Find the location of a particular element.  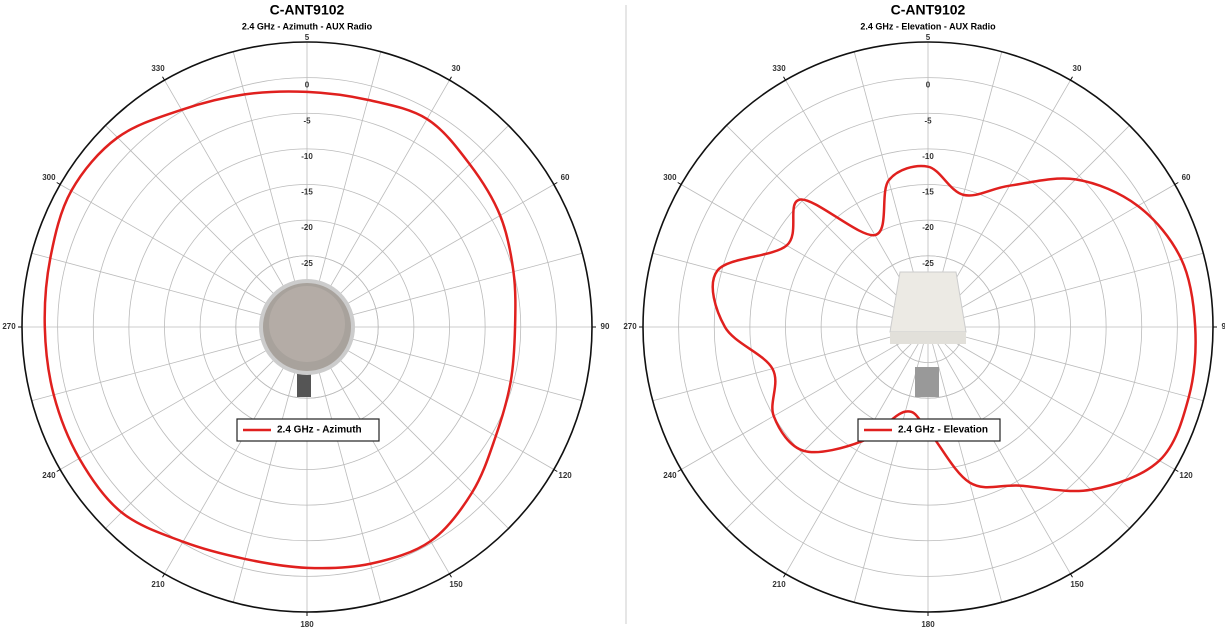

chart-subtitle: 2.4 GHz - Azimuth - AUX Radio is located at coordinates (307, 26).